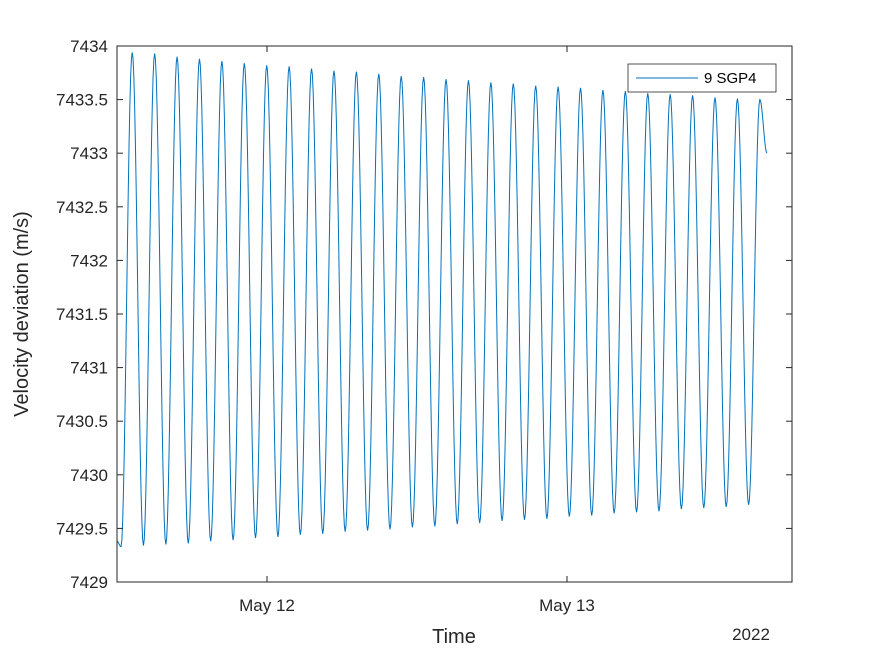 The image size is (875, 656). Describe the element at coordinates (82, 421) in the screenshot. I see `y-tick-label: 7430.5` at that location.